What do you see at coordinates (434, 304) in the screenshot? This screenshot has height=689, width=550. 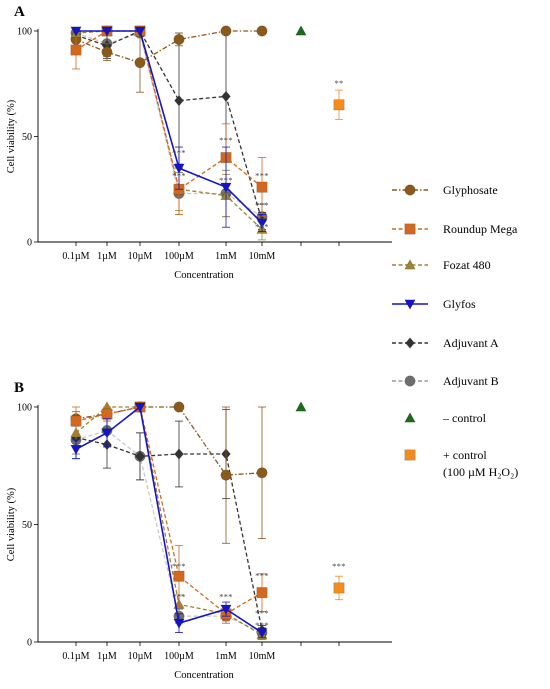 I see `legend-item-glyfos: Glyfos` at bounding box center [434, 304].